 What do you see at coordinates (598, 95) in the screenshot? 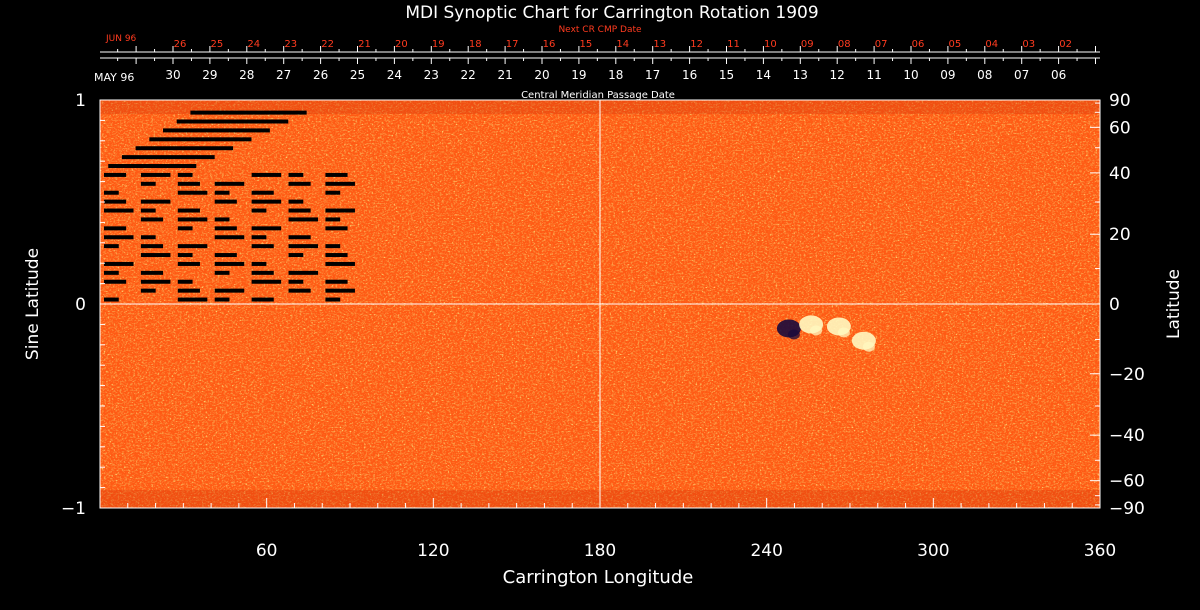
I see `central-meridian-label: Central Meridian Passage Date` at bounding box center [598, 95].